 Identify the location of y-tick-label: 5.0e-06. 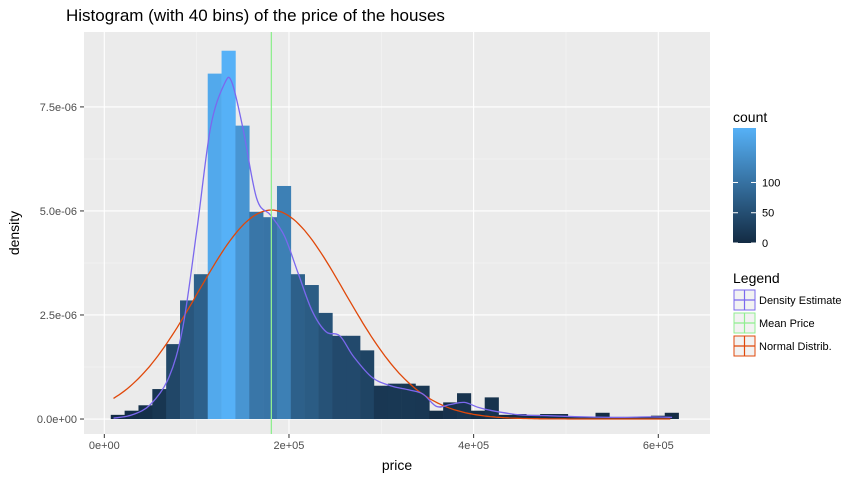
(58, 212).